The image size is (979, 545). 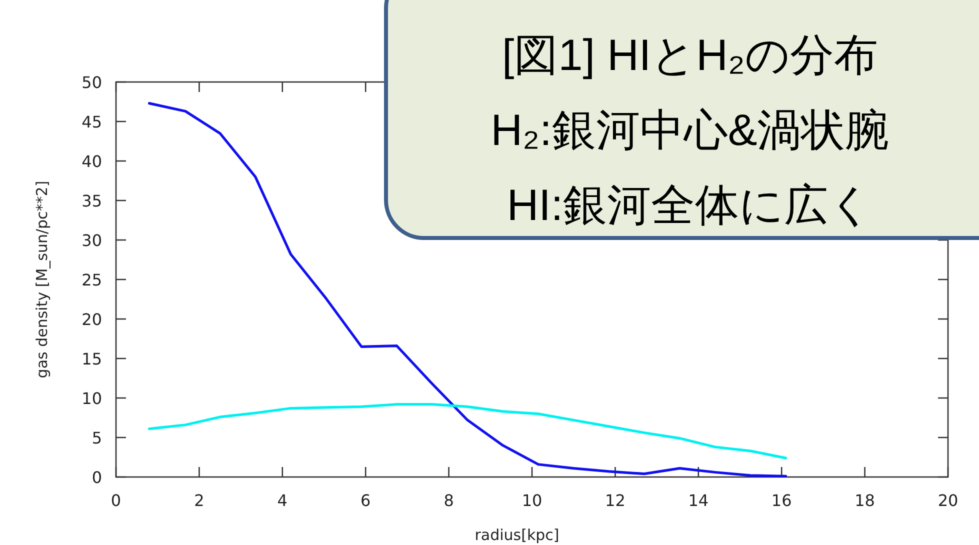 I want to click on x-tick-label: 16, so click(x=781, y=500).